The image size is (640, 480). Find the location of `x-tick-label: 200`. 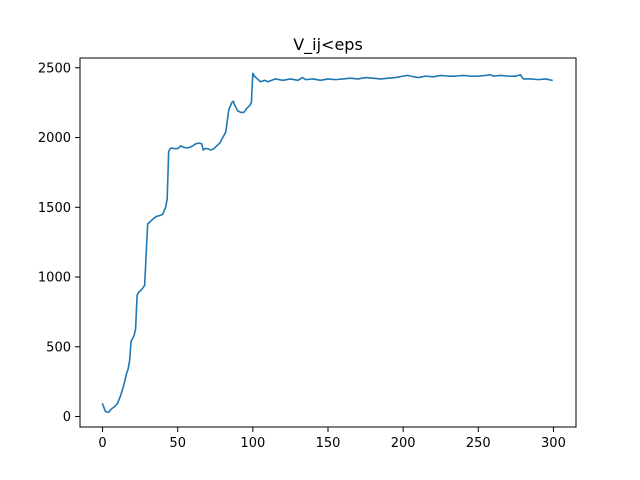

x-tick-label: 200 is located at coordinates (403, 443).